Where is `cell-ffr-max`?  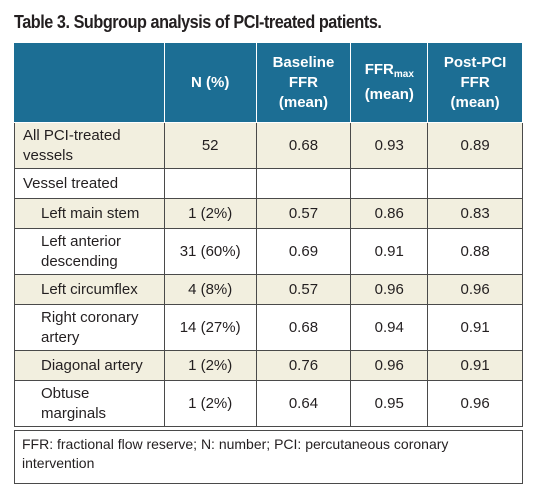 cell-ffr-max is located at coordinates (389, 183).